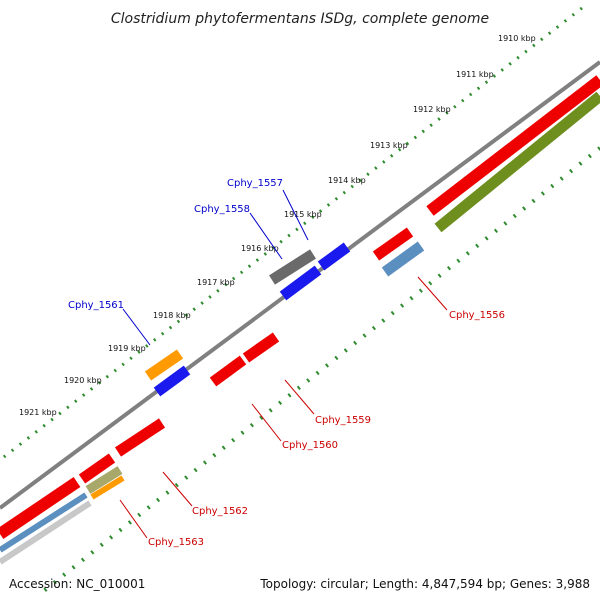 The height and width of the screenshot is (600, 600). I want to click on accession-label: Accession: NC_010001, so click(77, 584).